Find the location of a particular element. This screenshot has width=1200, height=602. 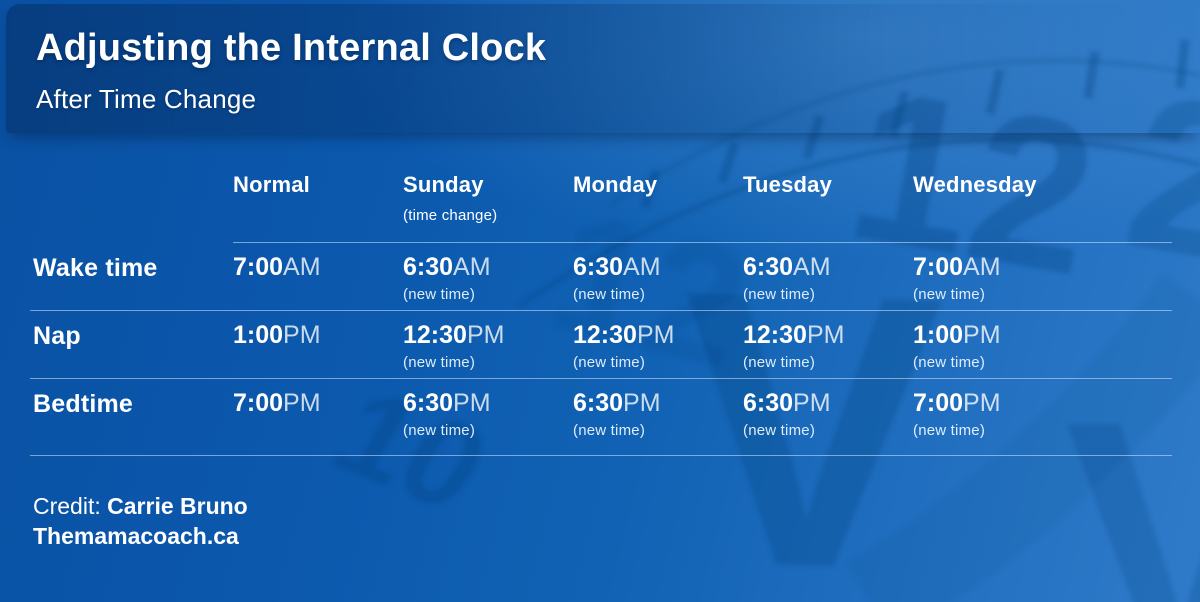

time-value: 7:00AM is located at coordinates (318, 267).